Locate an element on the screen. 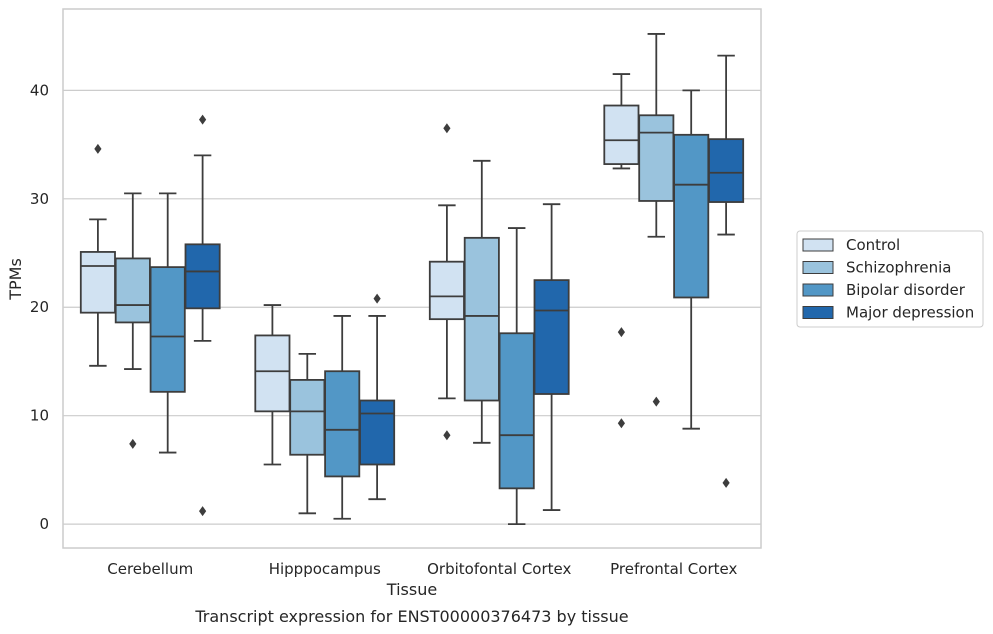  y-tick-labels: 0 10 20 30 40 is located at coordinates (39, 307).